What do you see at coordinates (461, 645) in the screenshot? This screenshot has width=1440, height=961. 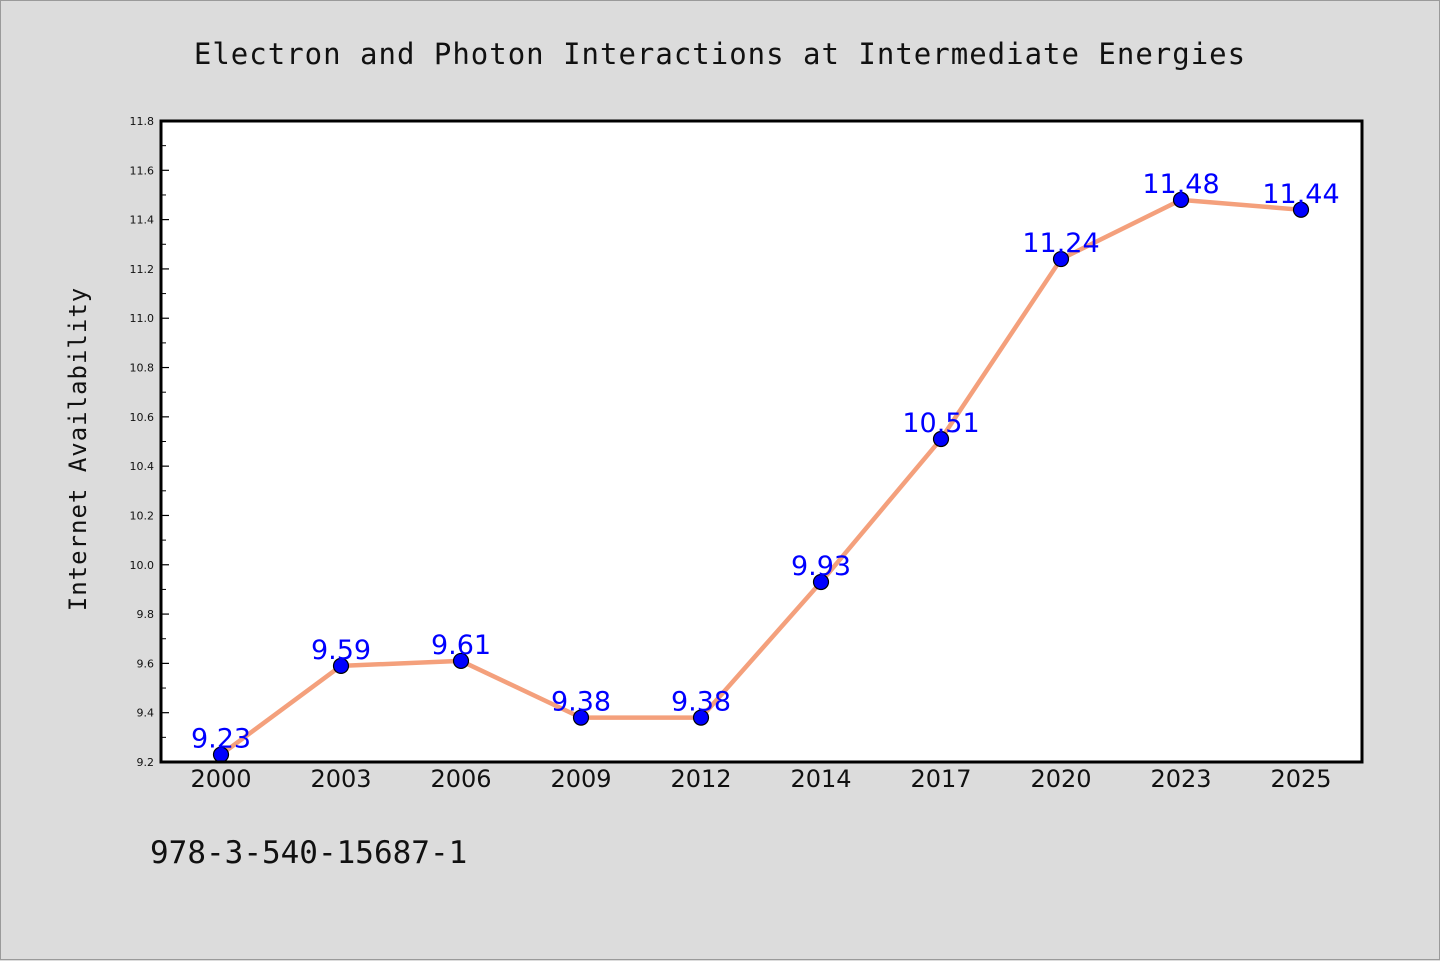 I see `data-label: 9.61` at bounding box center [461, 645].